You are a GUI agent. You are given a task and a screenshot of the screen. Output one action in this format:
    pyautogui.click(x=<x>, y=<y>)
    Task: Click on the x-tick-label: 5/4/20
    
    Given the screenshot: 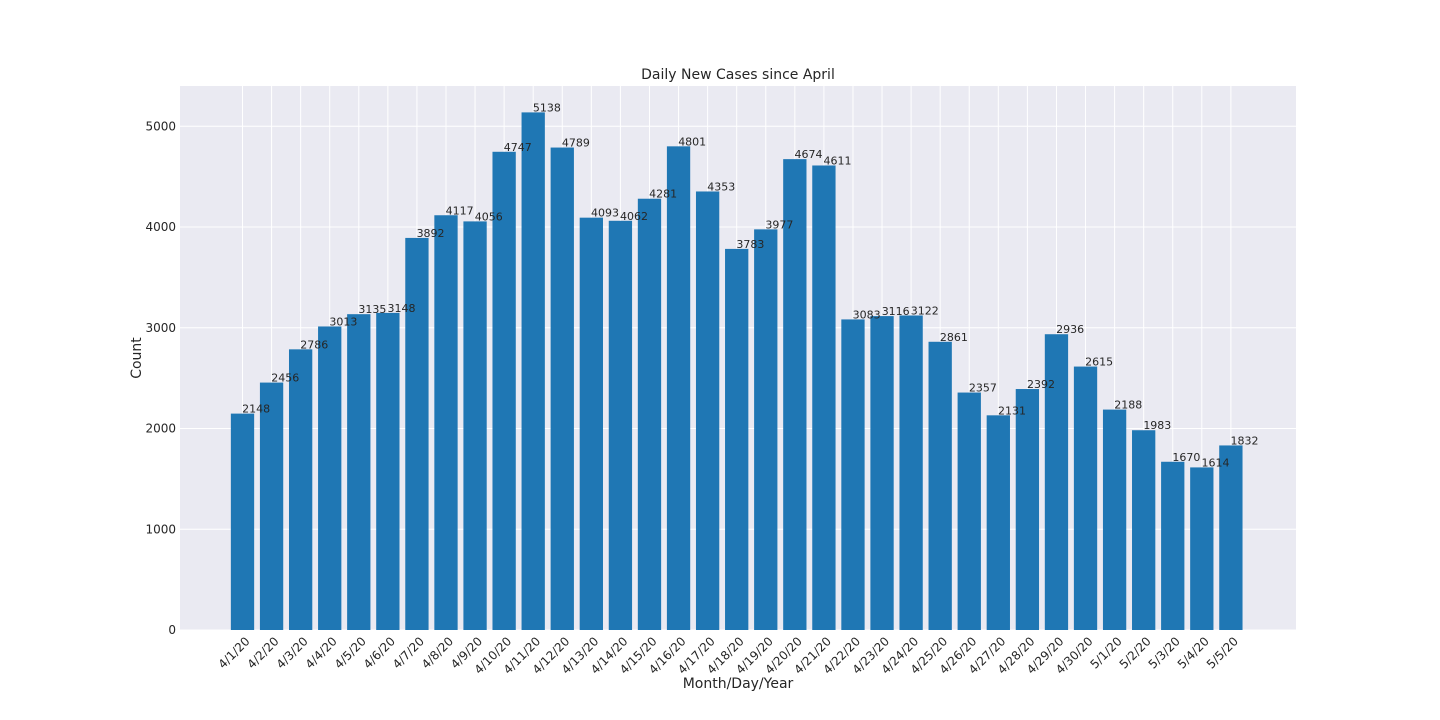 What is the action you would take?
    pyautogui.click(x=1193, y=652)
    